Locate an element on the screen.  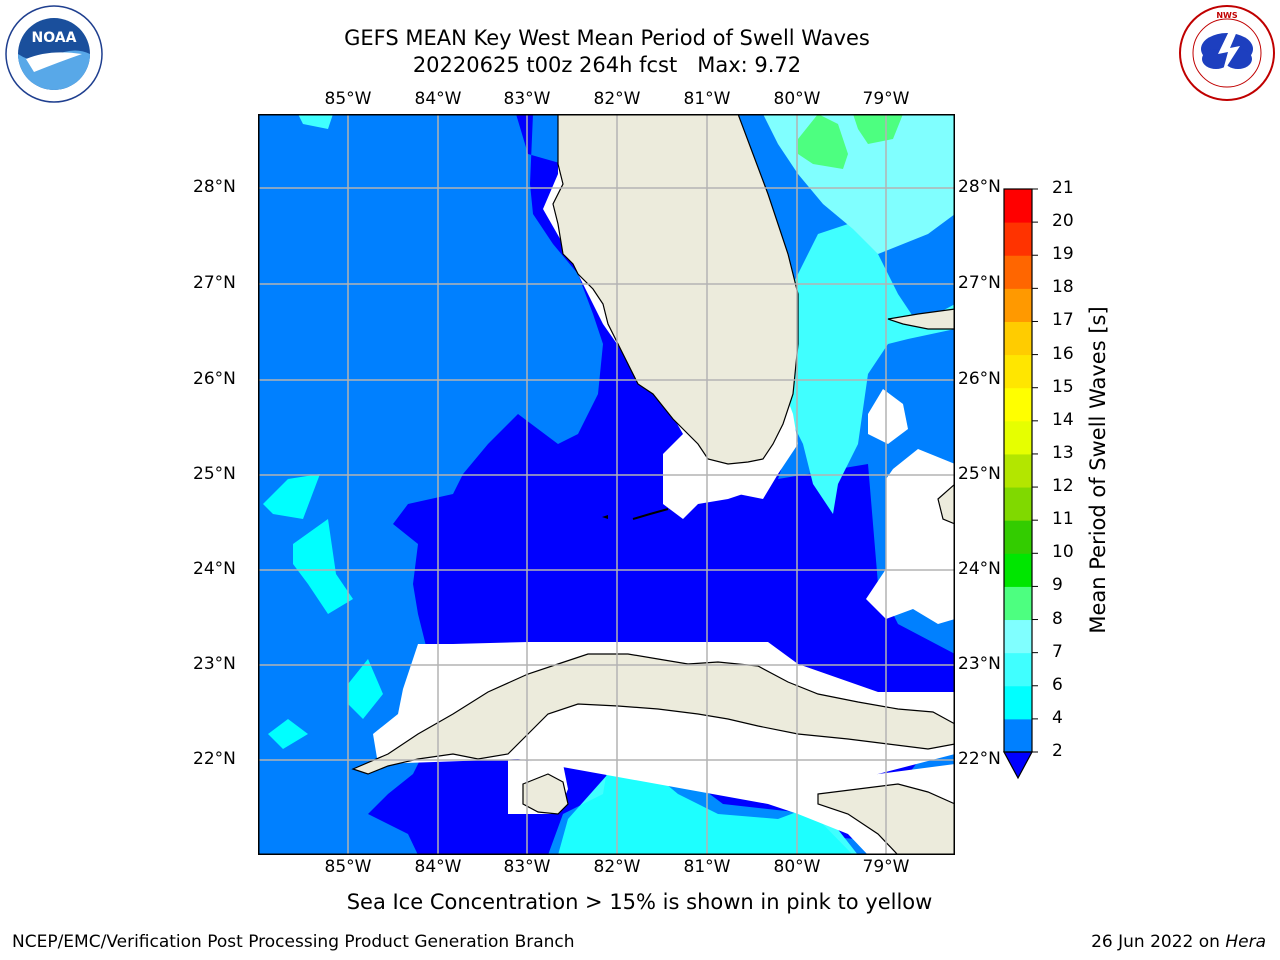
lon-tick-bottom-81: 81°W is located at coordinates (707, 867).